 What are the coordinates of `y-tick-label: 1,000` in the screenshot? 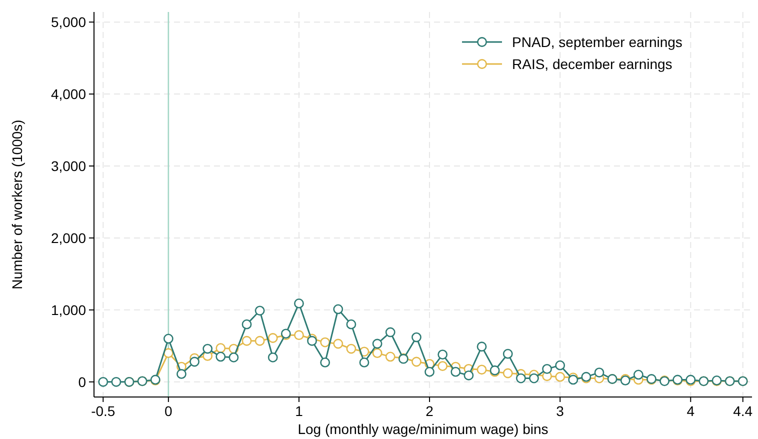 It's located at (68, 310).